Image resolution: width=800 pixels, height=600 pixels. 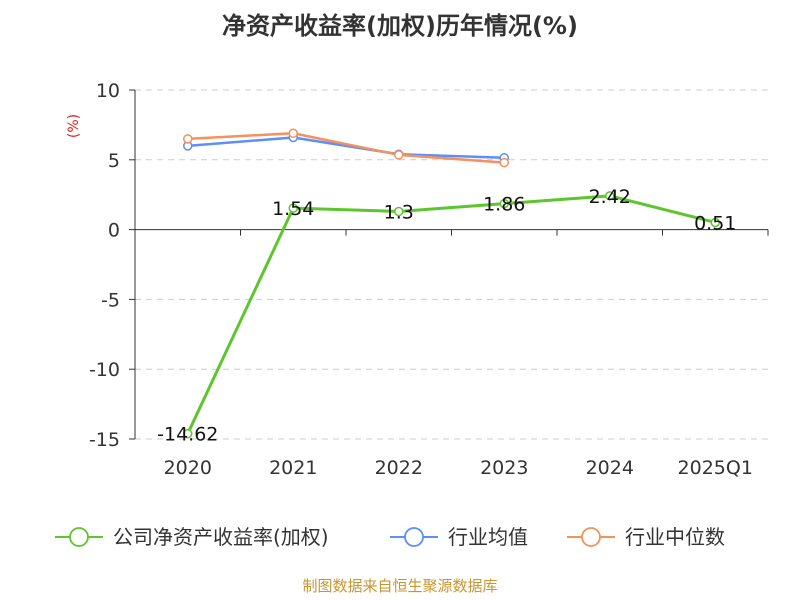 I want to click on legend-label: 行业均值, so click(x=488, y=537).